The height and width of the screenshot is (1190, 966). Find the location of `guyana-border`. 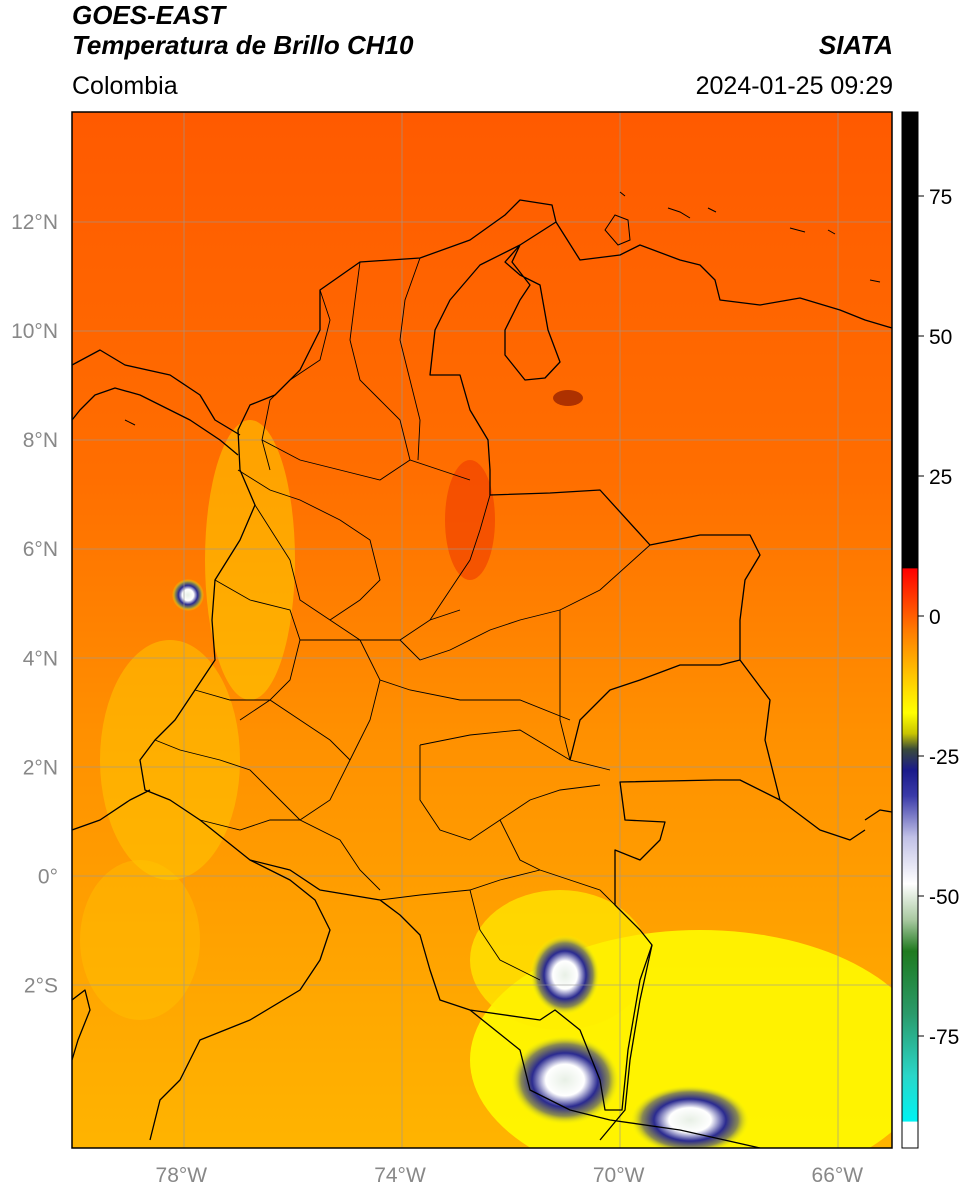

guyana-border is located at coordinates (878, 815).